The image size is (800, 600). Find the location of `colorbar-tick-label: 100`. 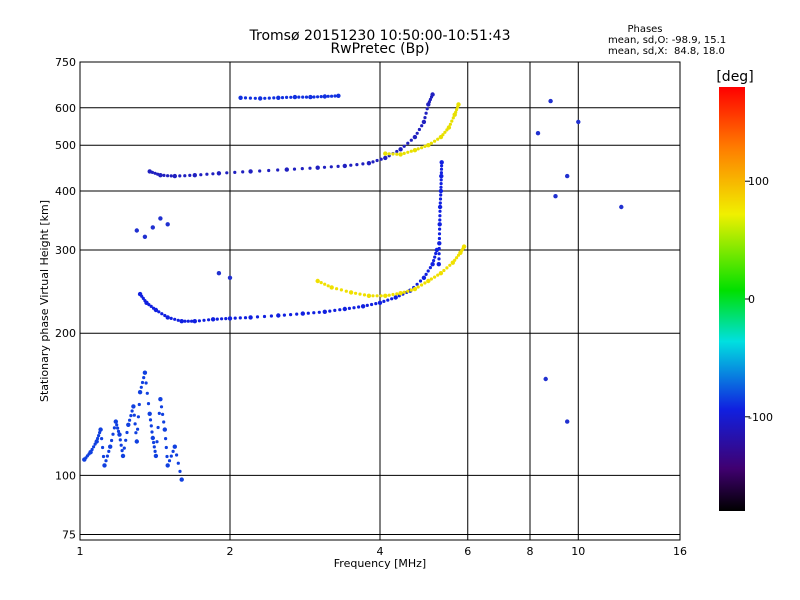

colorbar-tick-label: 100 is located at coordinates (758, 181).